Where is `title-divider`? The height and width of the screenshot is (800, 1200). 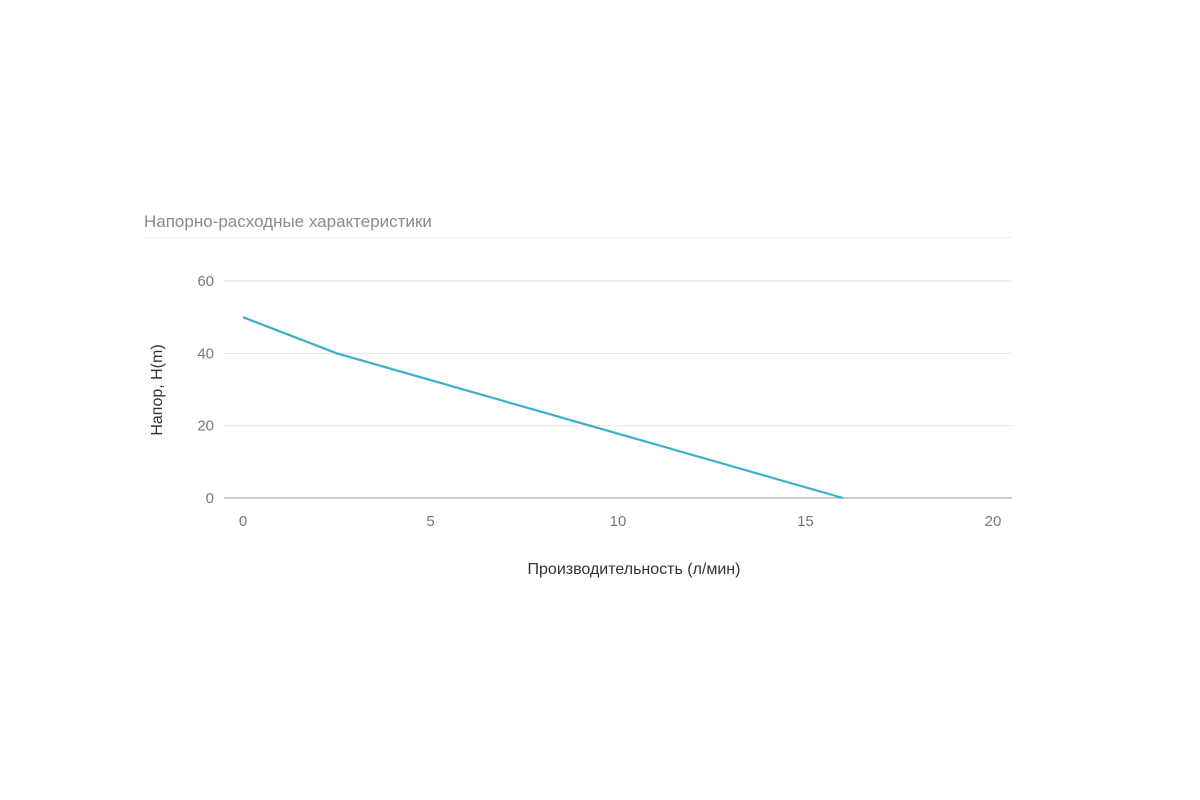
title-divider is located at coordinates (578, 237).